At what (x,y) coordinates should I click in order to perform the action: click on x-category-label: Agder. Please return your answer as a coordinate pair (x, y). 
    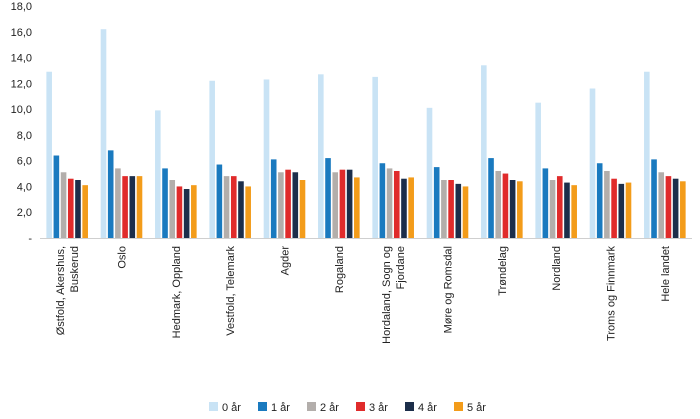
    Looking at the image, I should click on (286, 261).